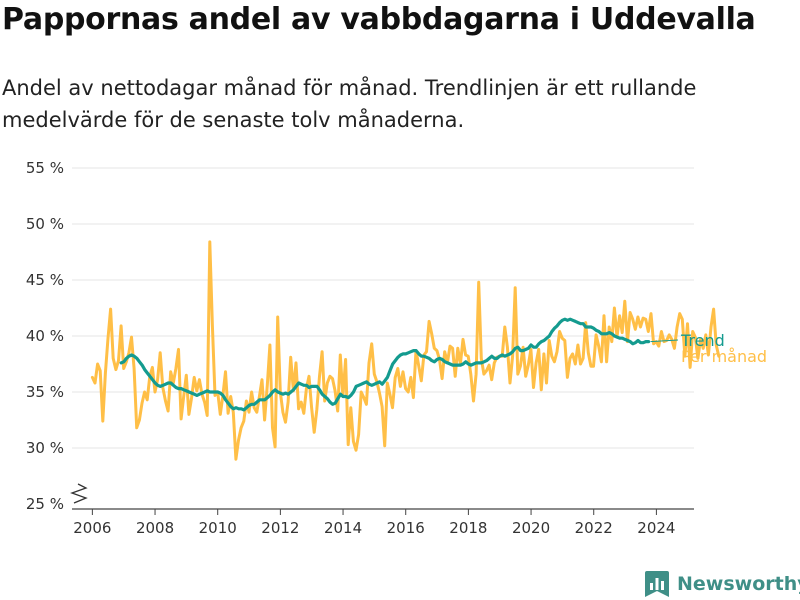 This screenshot has height=600, width=800. Describe the element at coordinates (45, 168) in the screenshot. I see `y-tick-label: 55 %` at that location.